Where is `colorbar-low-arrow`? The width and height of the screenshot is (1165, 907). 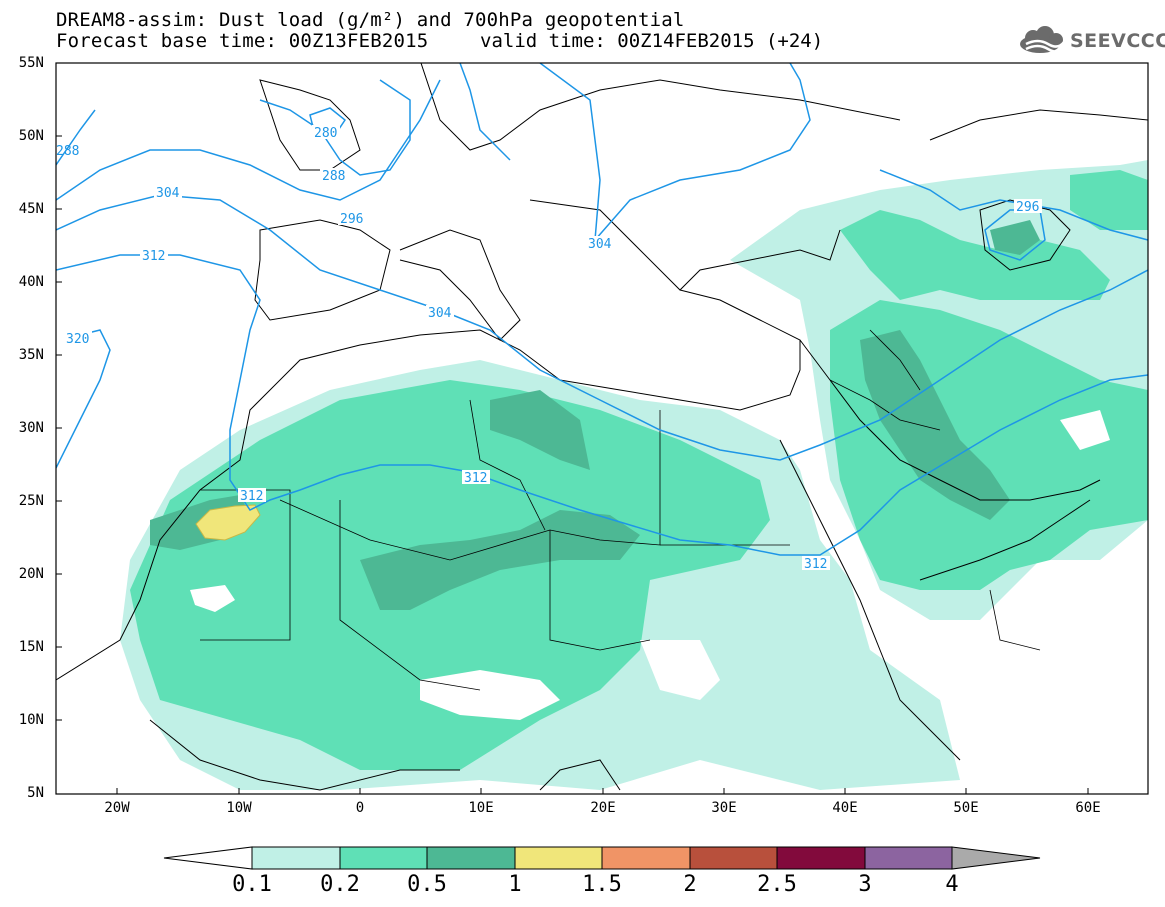 colorbar-low-arrow is located at coordinates (208, 858).